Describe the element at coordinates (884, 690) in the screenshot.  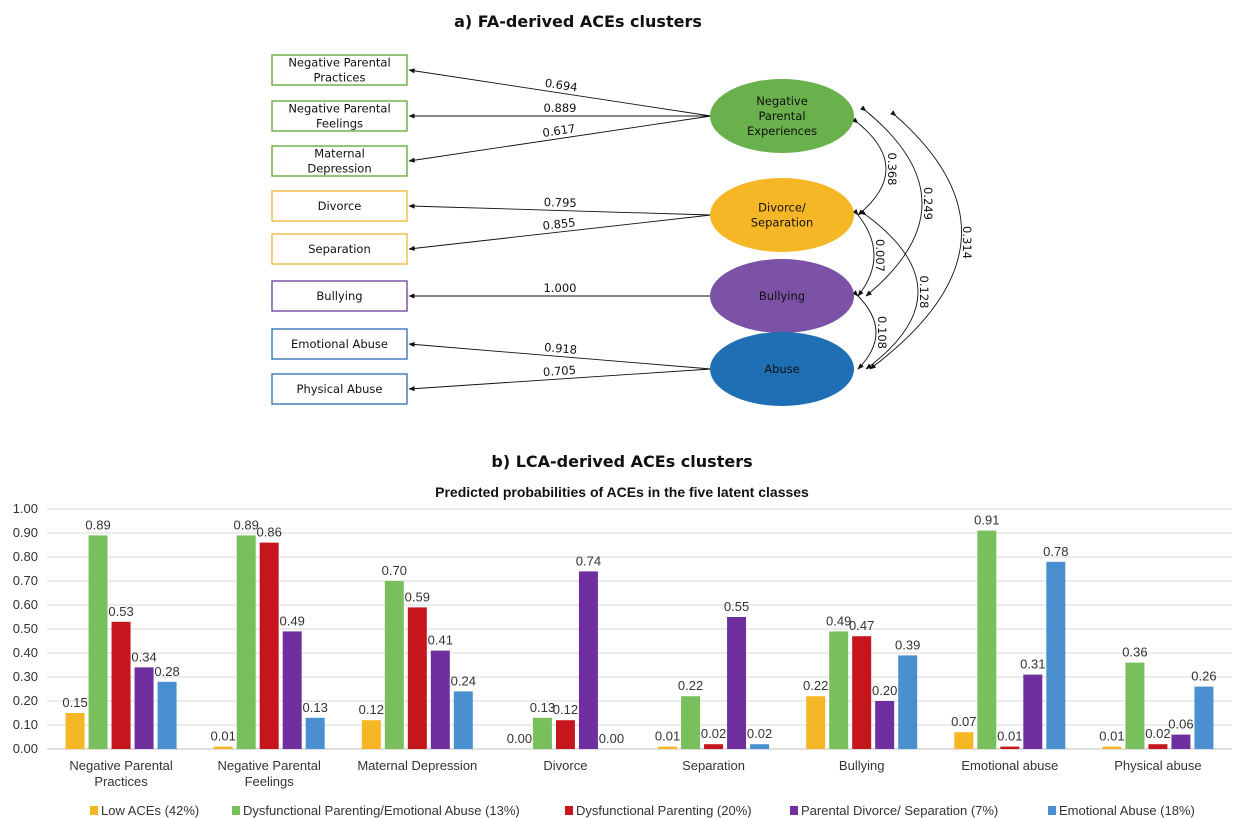
I see `data-label: 0.20` at that location.